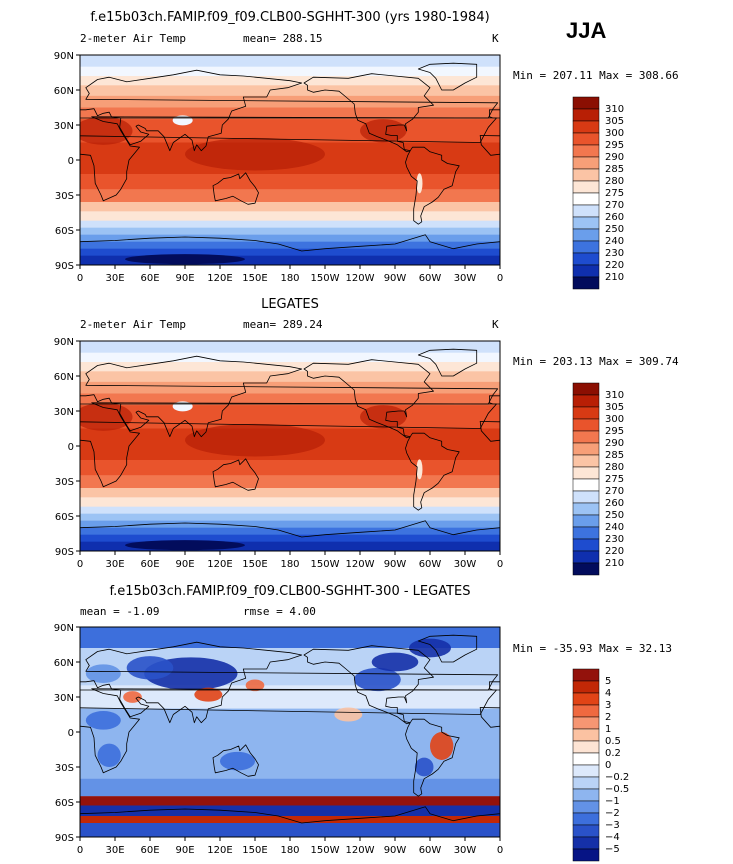 Image resolution: width=733 pixels, height=864 pixels. I want to click on colorbar-1-label: 250, so click(614, 229).